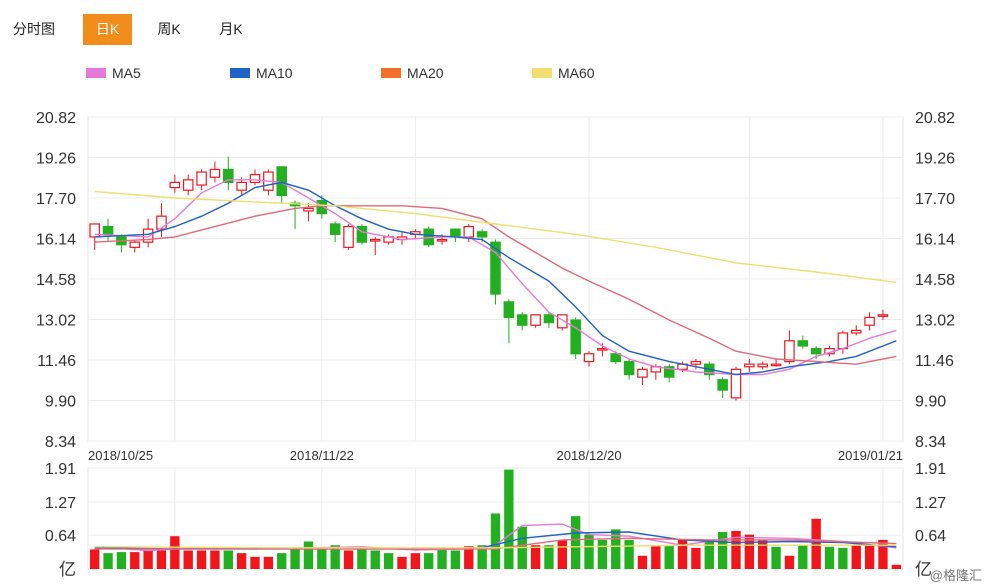 The width and height of the screenshot is (985, 587). I want to click on legend-label-ma20: MA20, so click(425, 73).